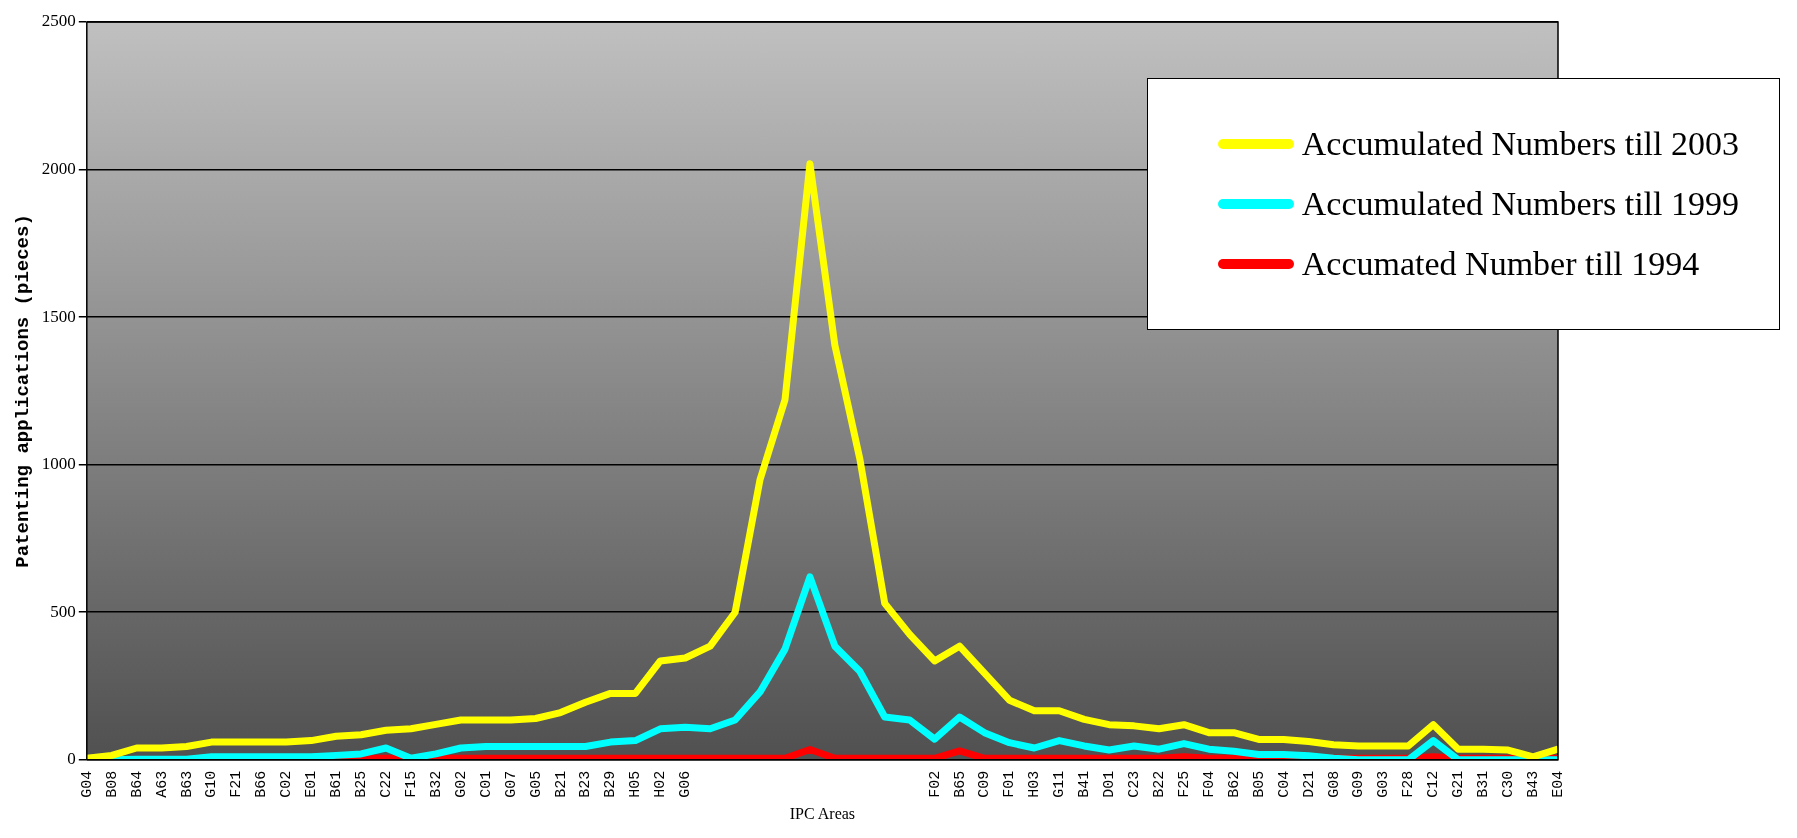 The image size is (1797, 838). Describe the element at coordinates (1209, 784) in the screenshot. I see `x-tick-label: F04` at that location.